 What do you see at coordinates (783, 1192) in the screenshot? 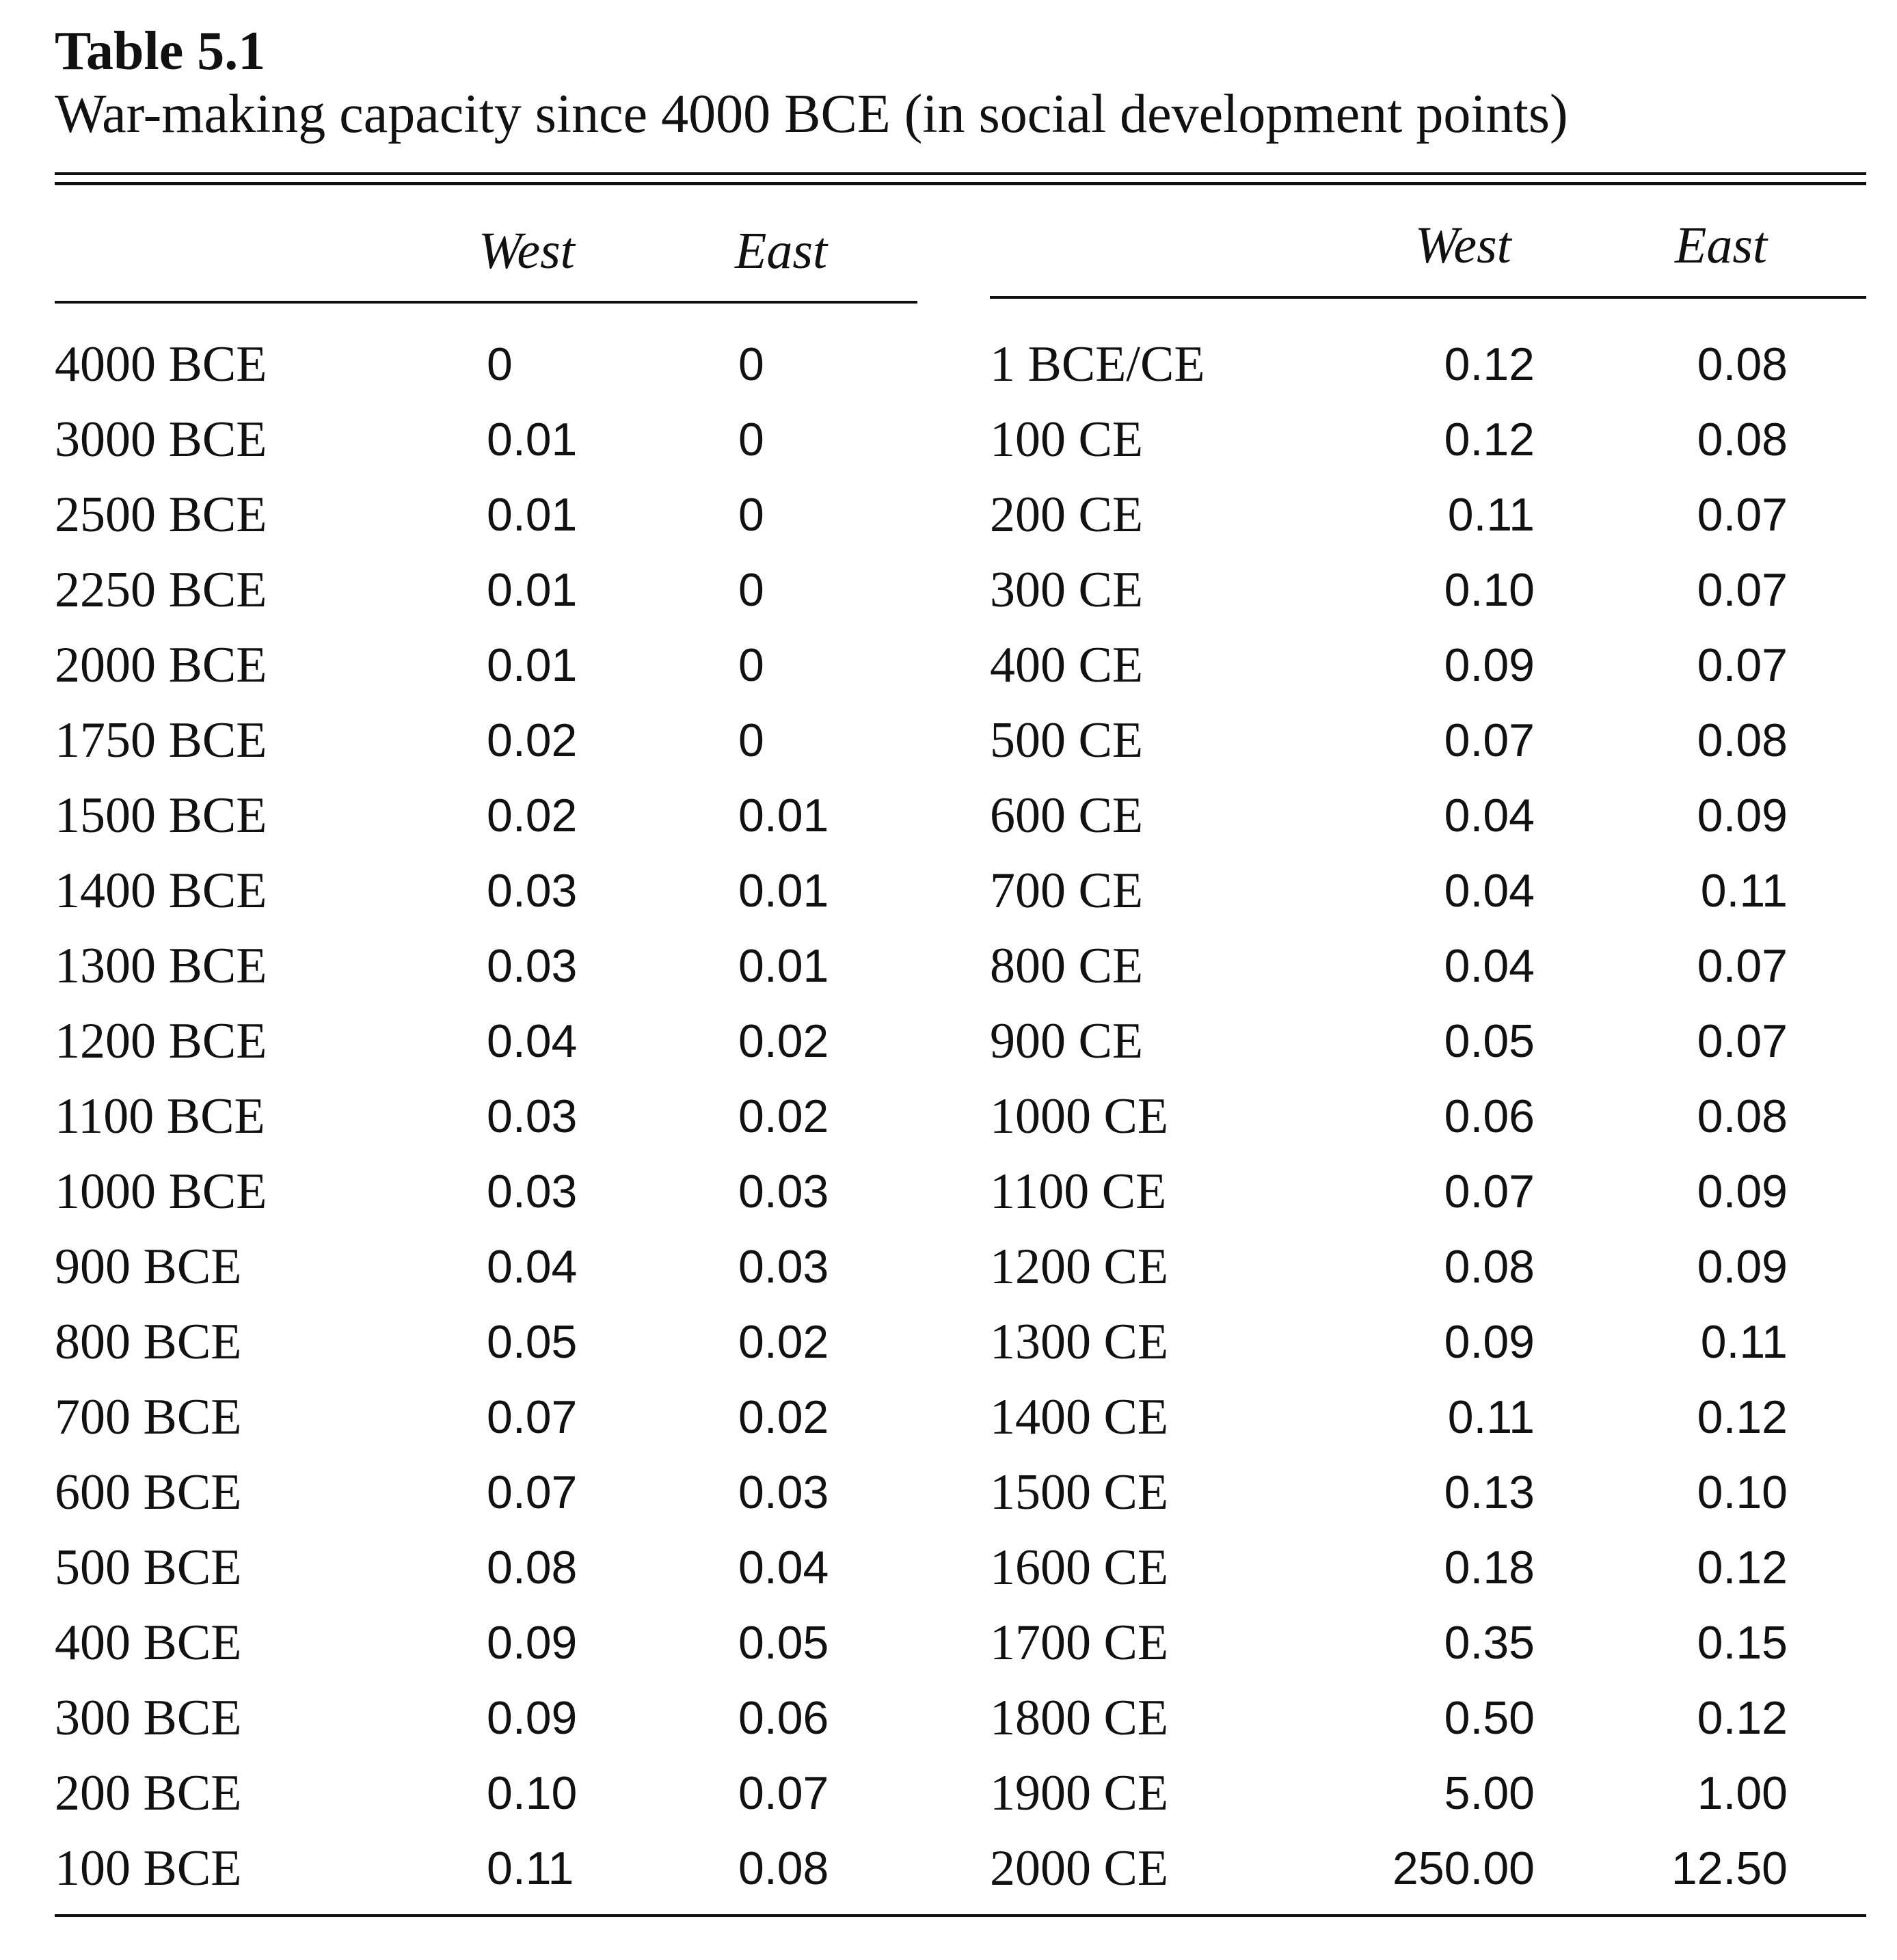
I see `east-value-cell: 0.03` at bounding box center [783, 1192].